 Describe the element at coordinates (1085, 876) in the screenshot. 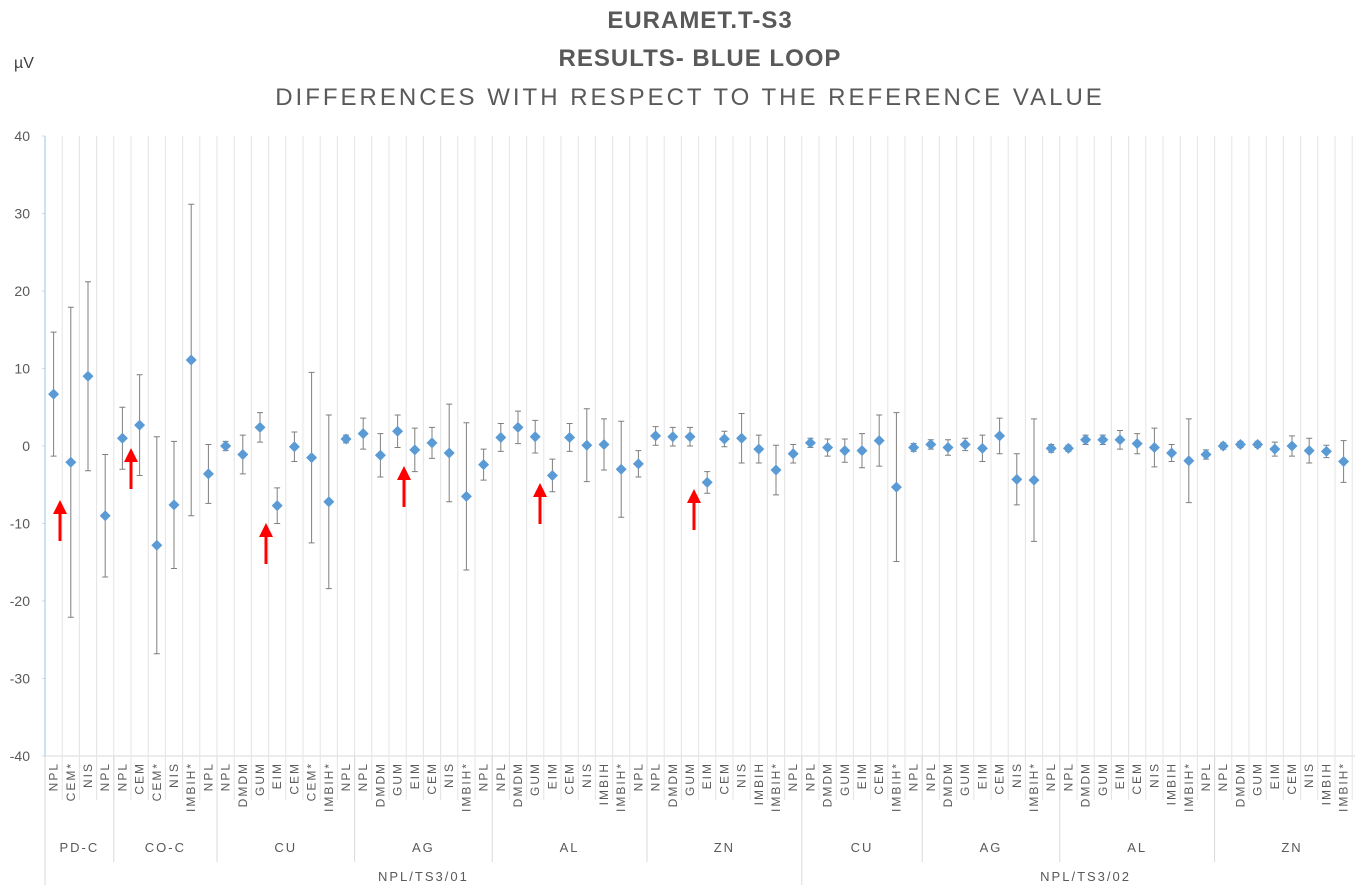

I see `group-label: NPL/TS3/02` at that location.